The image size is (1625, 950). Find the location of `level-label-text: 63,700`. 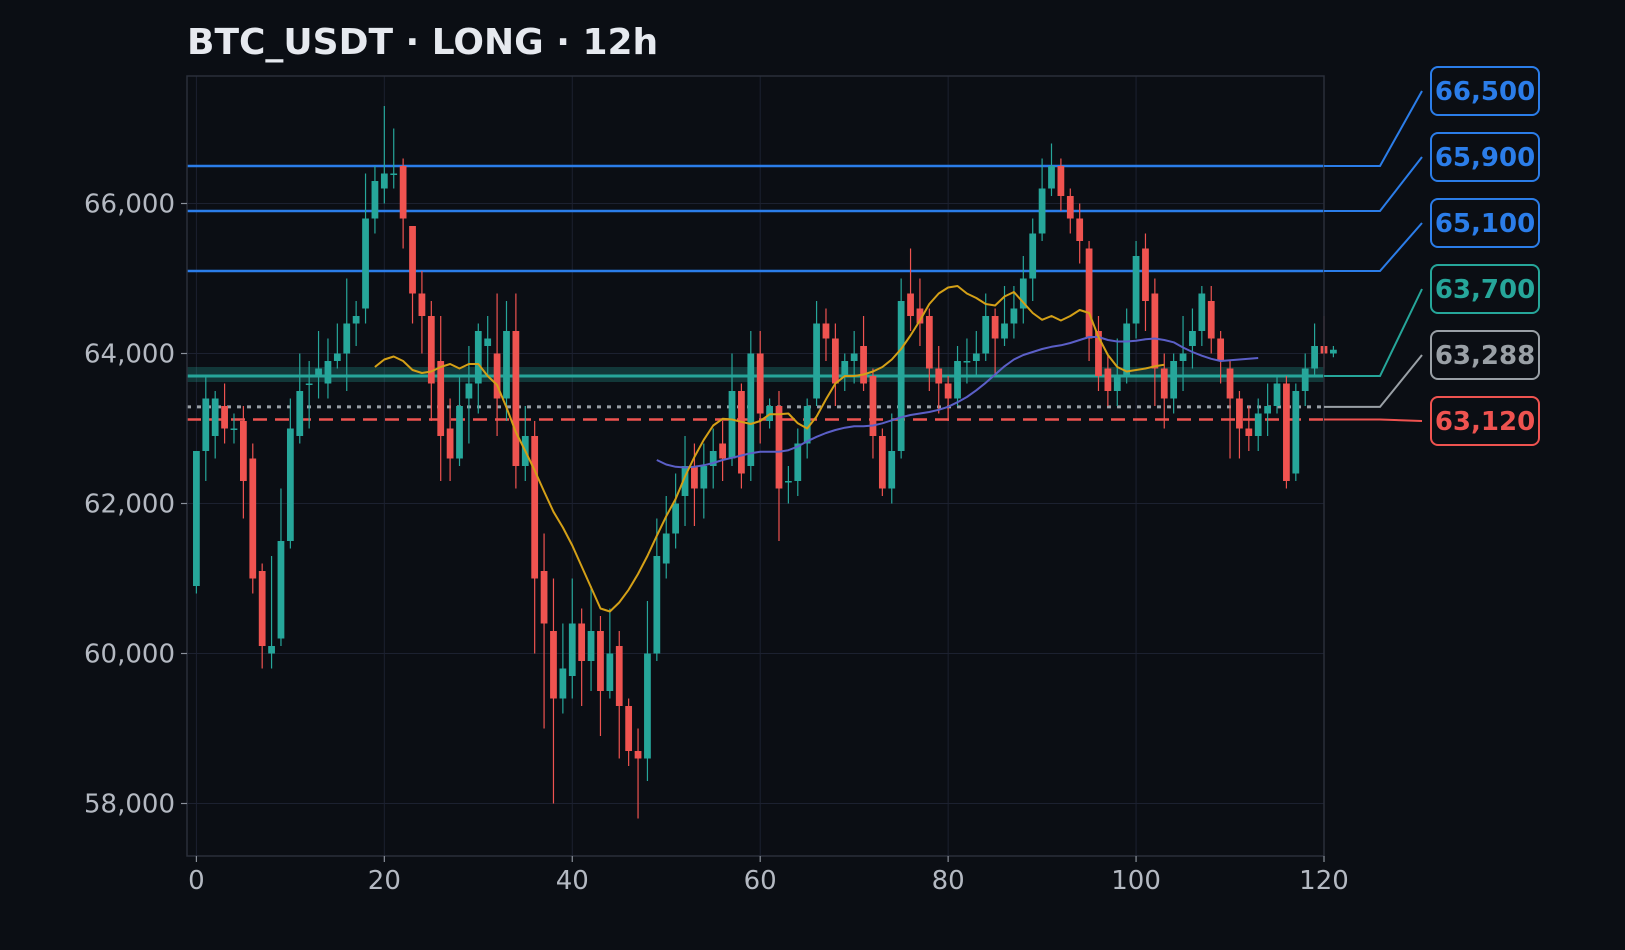

level-label-text: 63,700 is located at coordinates (1485, 290).